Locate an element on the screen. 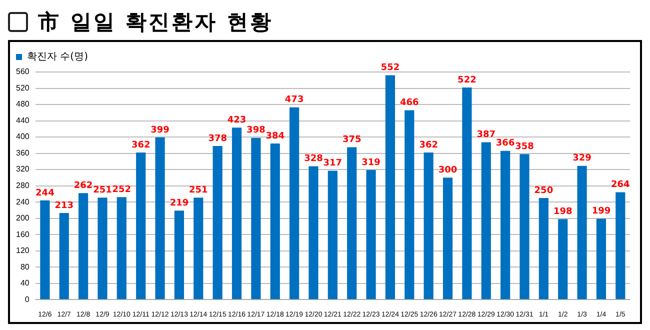  y-tick-label: 560 is located at coordinates (23, 71).